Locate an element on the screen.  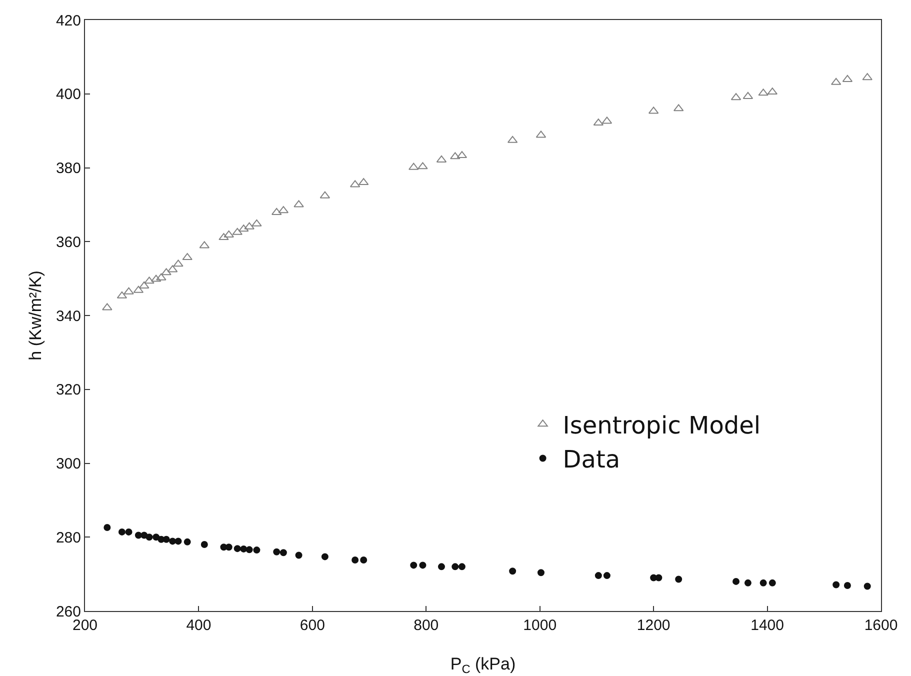
y-axis-title: h (Kw/m²/K) is located at coordinates (35, 315).